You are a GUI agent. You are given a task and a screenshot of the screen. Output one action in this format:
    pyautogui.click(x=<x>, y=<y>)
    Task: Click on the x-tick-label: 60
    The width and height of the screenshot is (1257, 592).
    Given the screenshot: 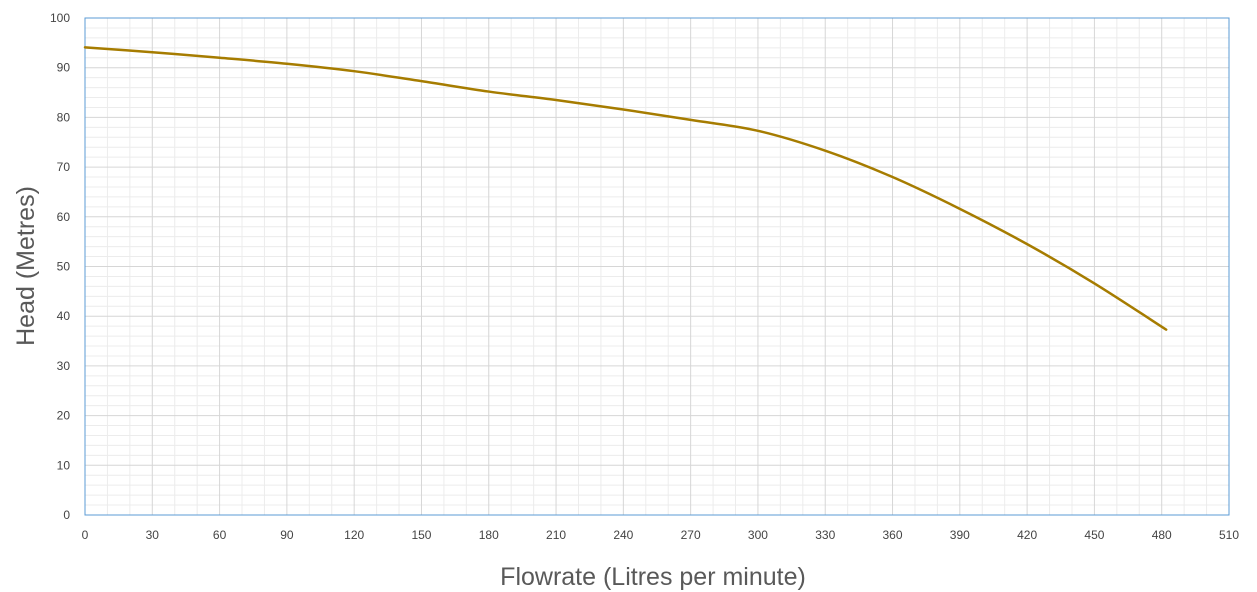 What is the action you would take?
    pyautogui.click(x=220, y=535)
    